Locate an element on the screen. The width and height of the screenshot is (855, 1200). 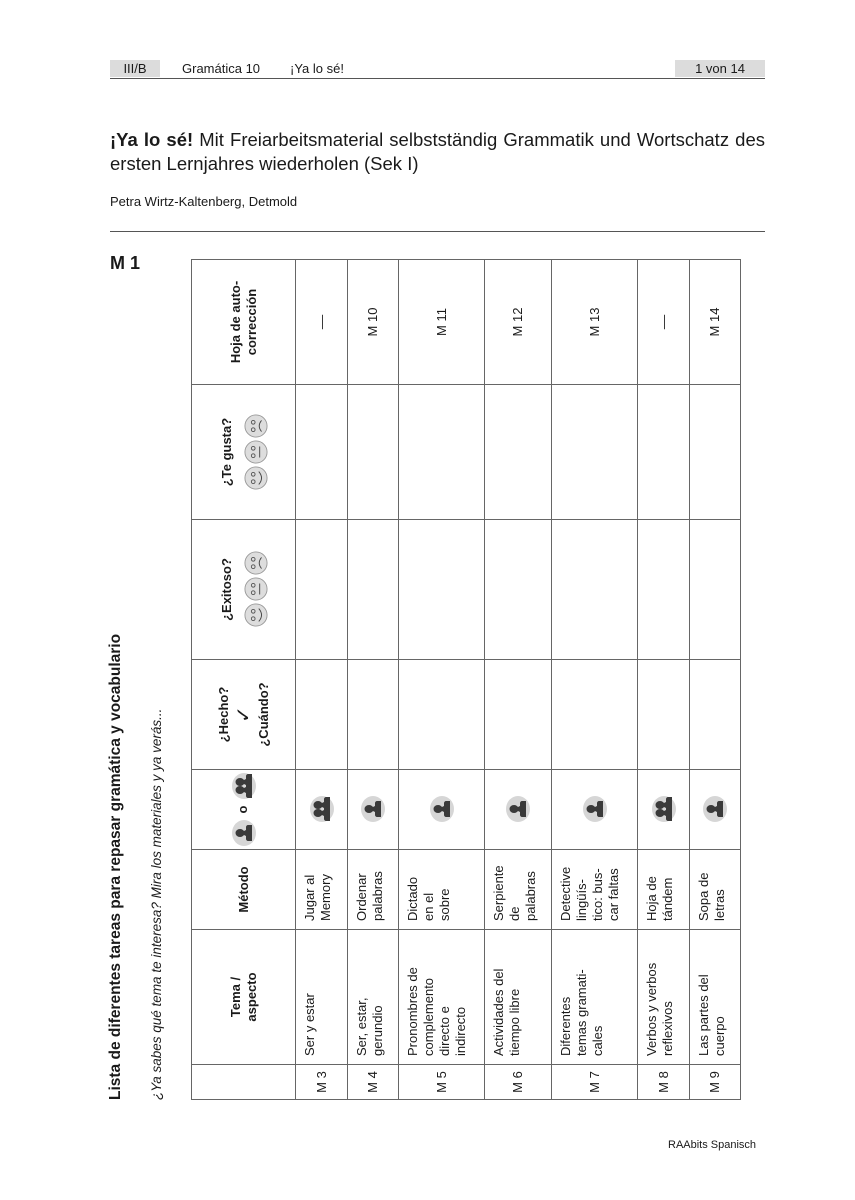
te-gusta-label: ¿Te gusta? is located at coordinates (226, 452).